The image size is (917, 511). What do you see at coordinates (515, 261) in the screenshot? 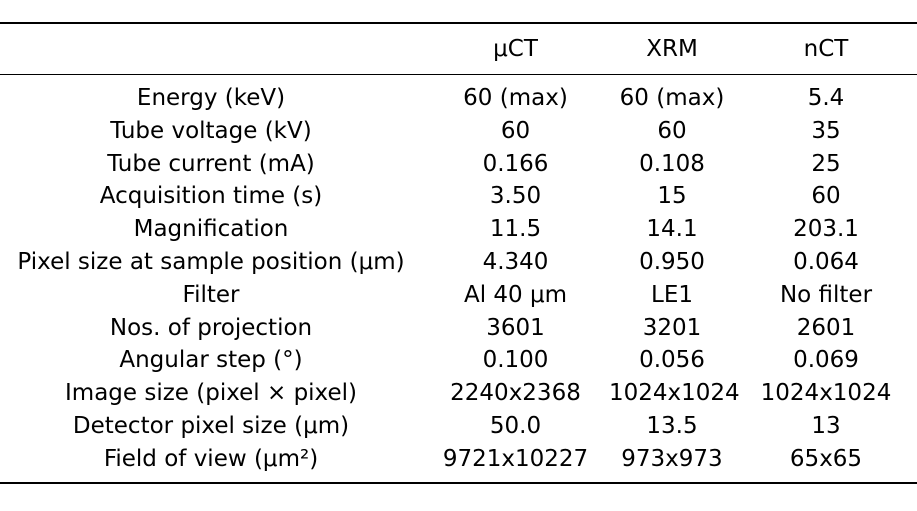
I see `cell-micro-ct: 4.340` at bounding box center [515, 261].